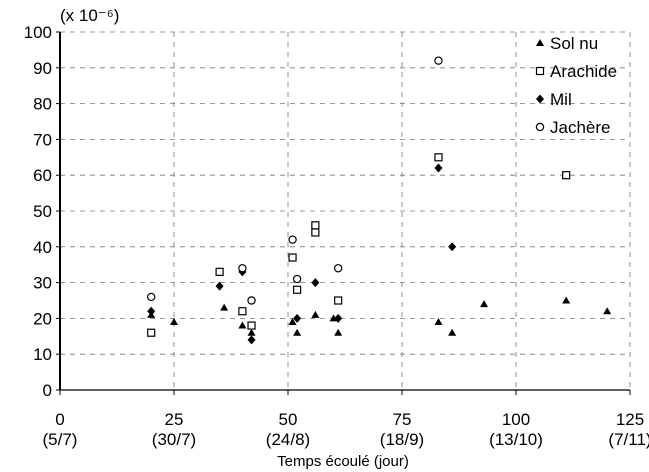 The height and width of the screenshot is (472, 649). Describe the element at coordinates (174, 439) in the screenshot. I see `x-tick-date-label: (30/7)` at that location.